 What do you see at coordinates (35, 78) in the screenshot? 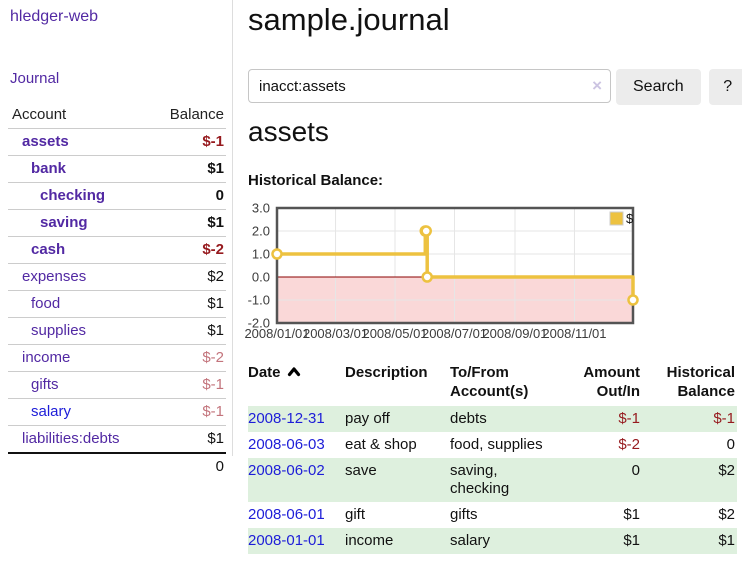
I see `sidebar-item-journal: Journal` at bounding box center [35, 78].